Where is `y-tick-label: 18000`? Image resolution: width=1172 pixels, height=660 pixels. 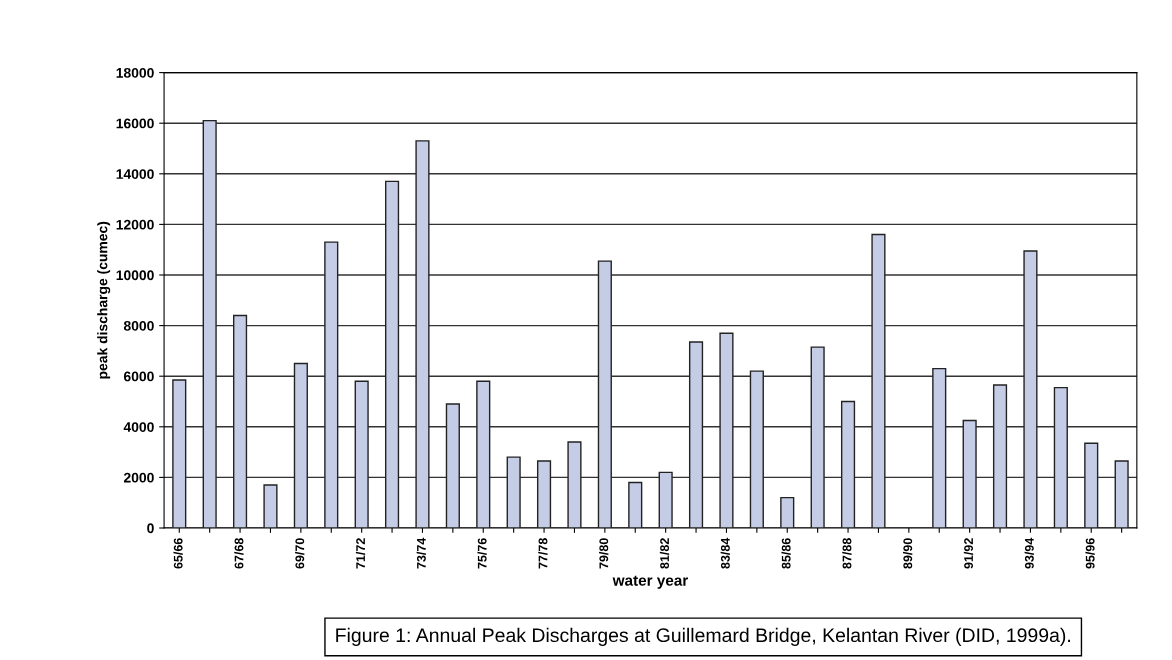
y-tick-label: 18000 is located at coordinates (135, 72).